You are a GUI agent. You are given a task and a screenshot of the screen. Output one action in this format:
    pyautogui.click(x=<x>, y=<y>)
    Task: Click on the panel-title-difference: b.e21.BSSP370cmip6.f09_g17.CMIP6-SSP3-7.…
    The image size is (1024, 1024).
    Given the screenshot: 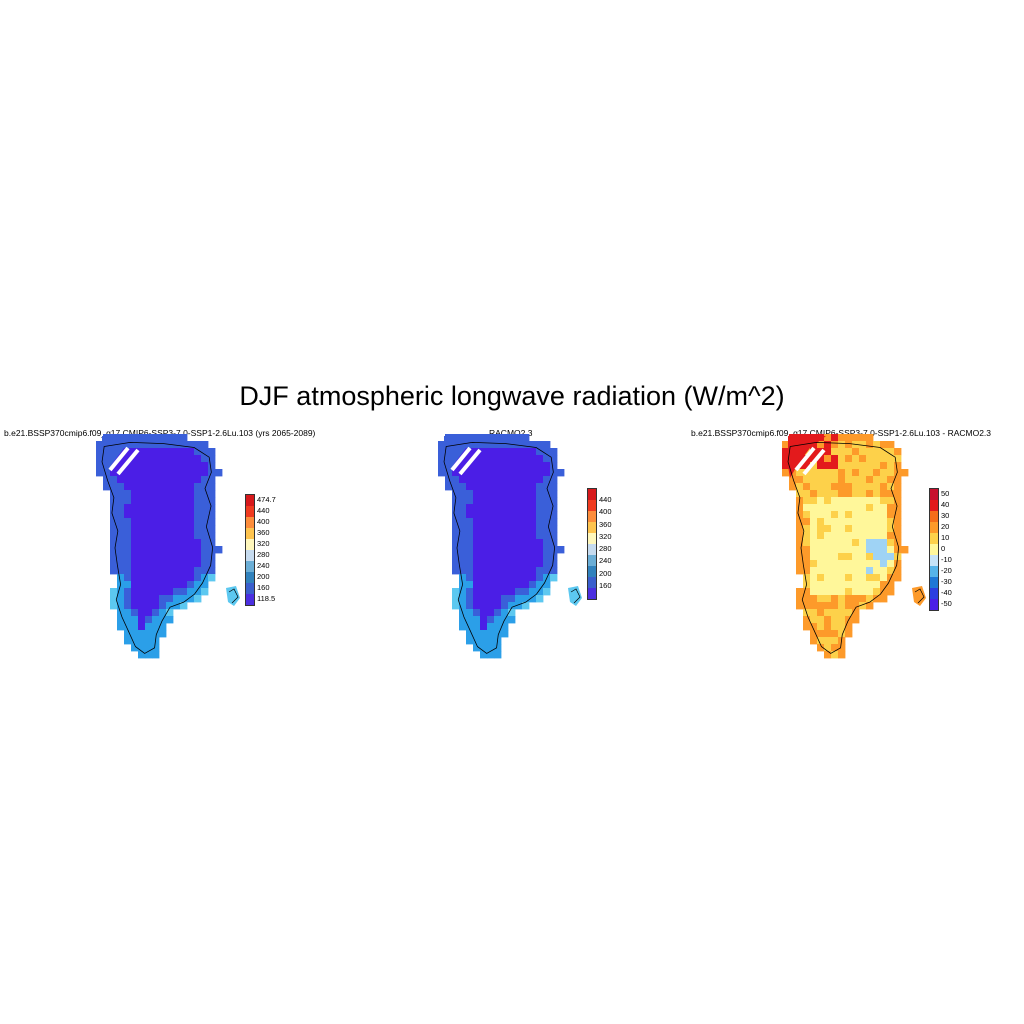 What is the action you would take?
    pyautogui.click(x=841, y=433)
    